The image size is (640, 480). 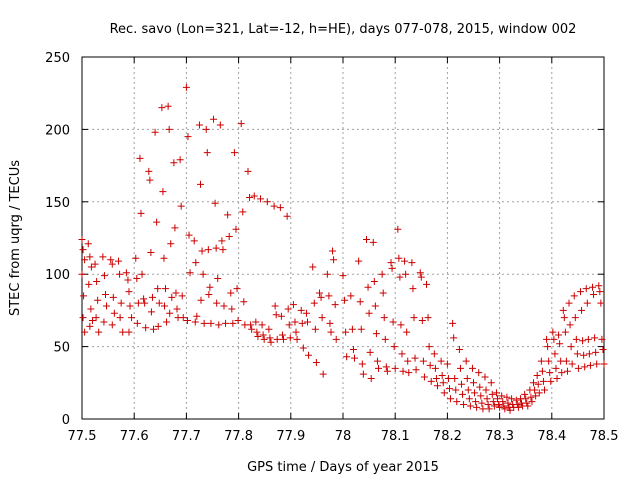 What do you see at coordinates (57, 58) in the screenshot?
I see `y-tick-label: 250` at bounding box center [57, 58].